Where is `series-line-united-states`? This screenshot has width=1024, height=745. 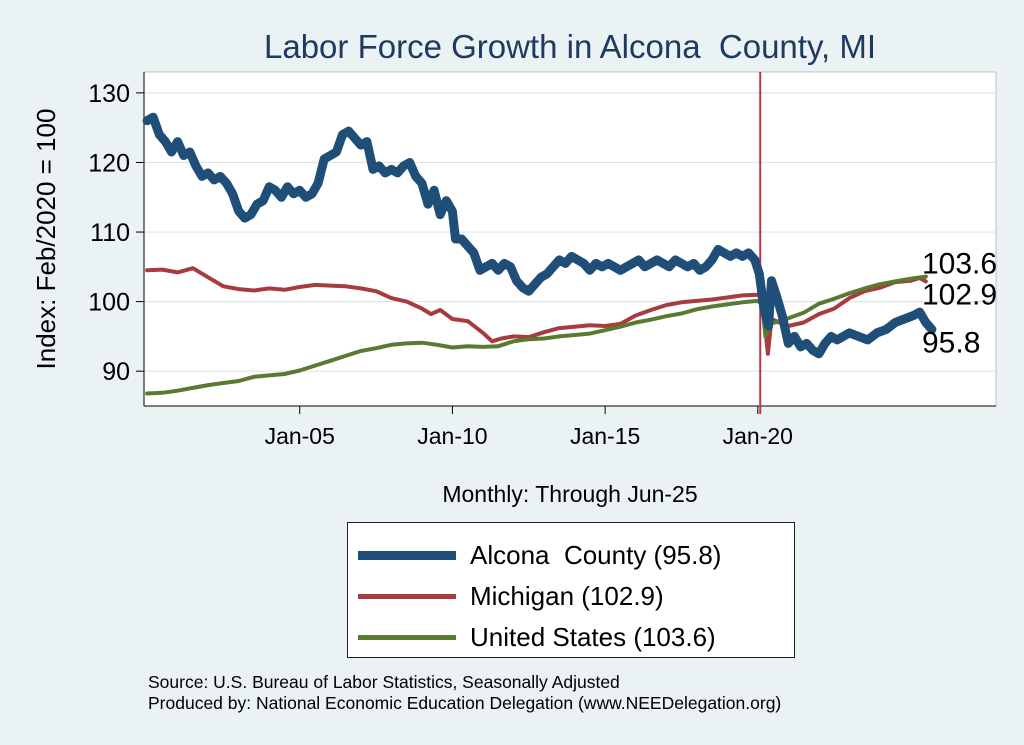
series-line-united-states is located at coordinates (536, 335).